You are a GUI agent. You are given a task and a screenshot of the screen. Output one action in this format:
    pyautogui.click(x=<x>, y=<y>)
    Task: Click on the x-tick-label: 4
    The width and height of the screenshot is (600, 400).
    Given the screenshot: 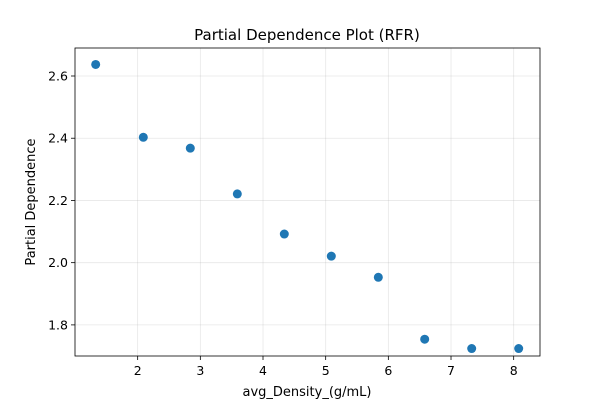 What is the action you would take?
    pyautogui.click(x=263, y=370)
    